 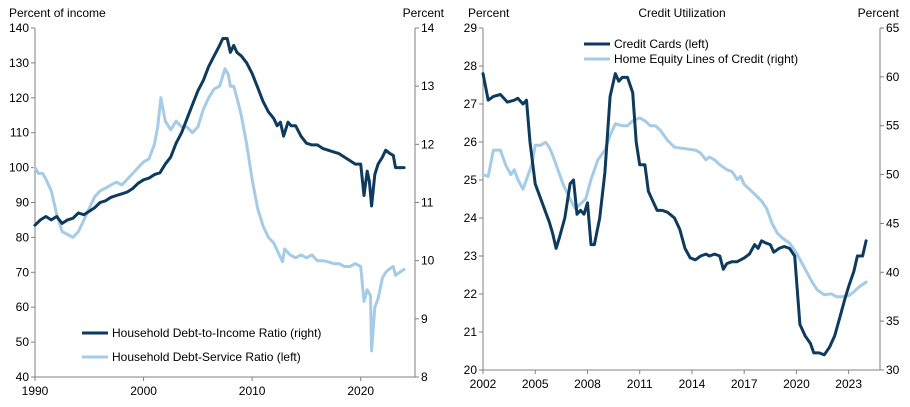 What do you see at coordinates (893, 126) in the screenshot?
I see `right-chart-right-tick-label: 55` at bounding box center [893, 126].